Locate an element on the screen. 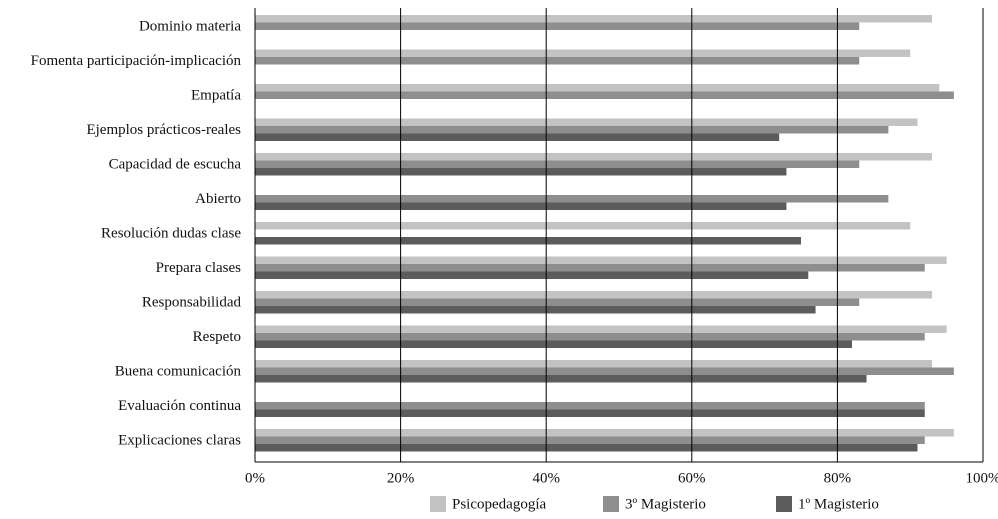 The height and width of the screenshot is (519, 998). x-tick-label: 80% is located at coordinates (838, 478).